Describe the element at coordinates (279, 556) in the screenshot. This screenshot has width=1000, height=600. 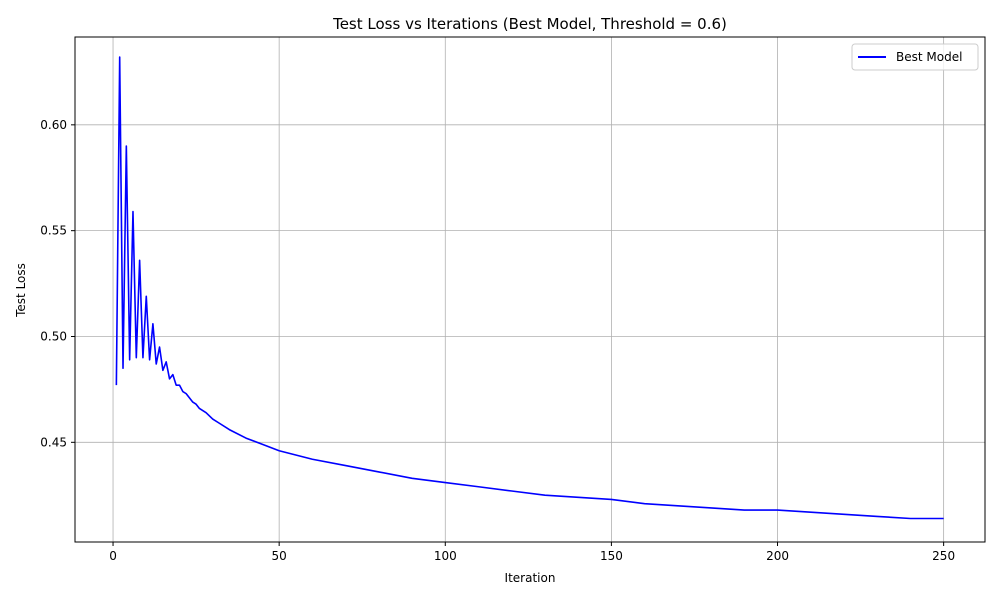
I see `x-tick-label: 50` at that location.